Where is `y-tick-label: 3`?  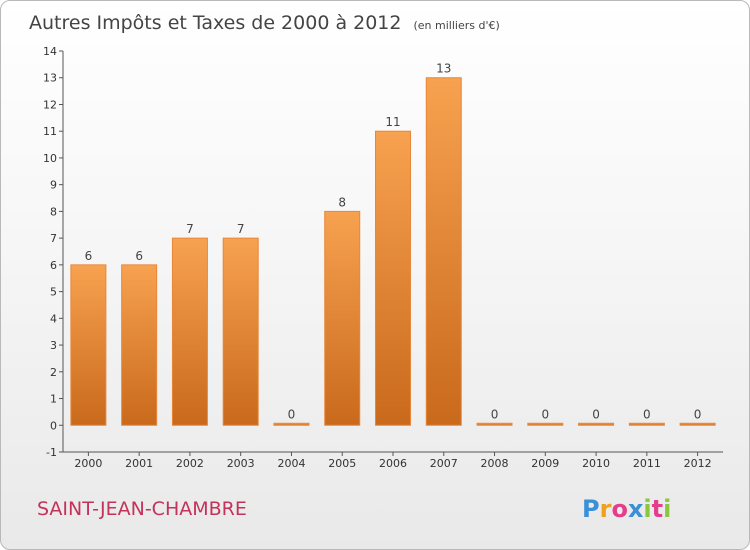 y-tick-label: 3 is located at coordinates (53, 345).